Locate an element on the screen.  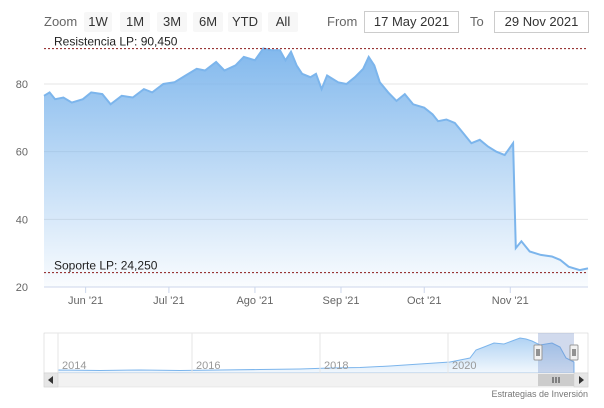
navigator-selection is located at coordinates (556, 353).